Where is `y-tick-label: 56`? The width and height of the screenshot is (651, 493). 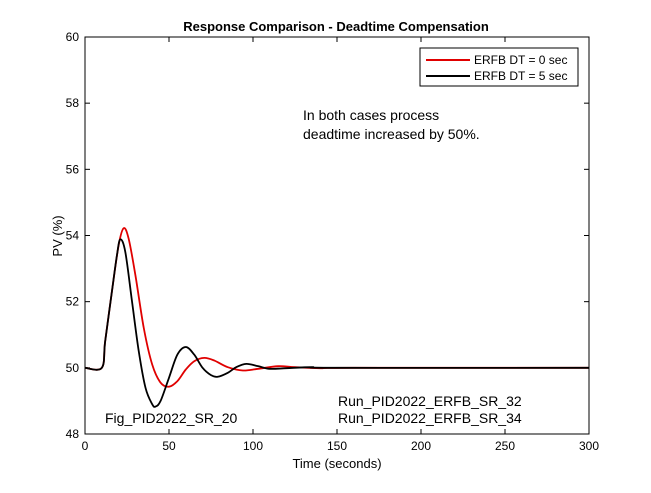 y-tick-label: 56 is located at coordinates (73, 169).